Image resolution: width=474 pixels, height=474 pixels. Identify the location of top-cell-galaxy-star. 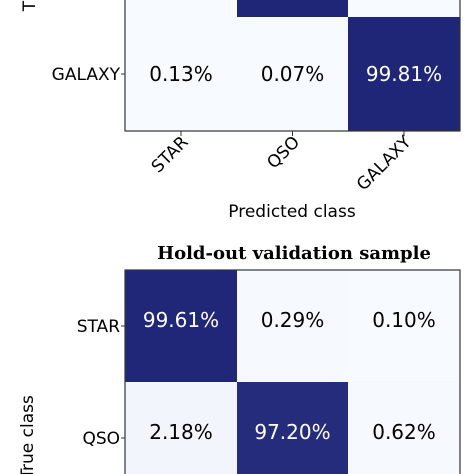
(181, 74).